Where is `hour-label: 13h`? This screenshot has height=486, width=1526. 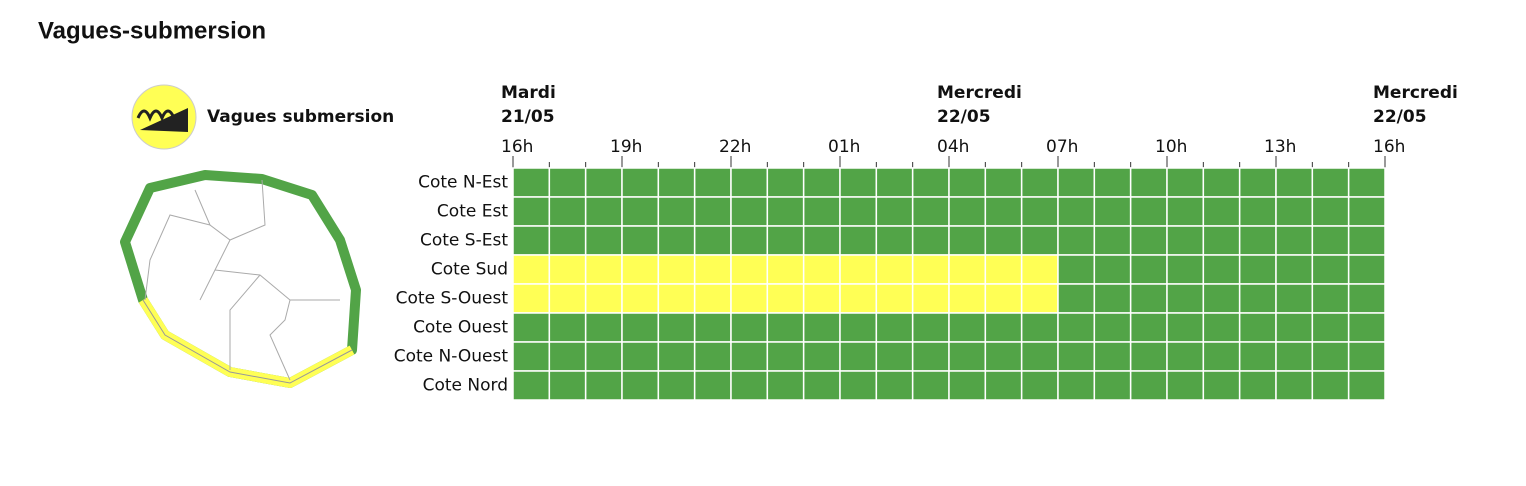 hour-label: 13h is located at coordinates (1280, 147).